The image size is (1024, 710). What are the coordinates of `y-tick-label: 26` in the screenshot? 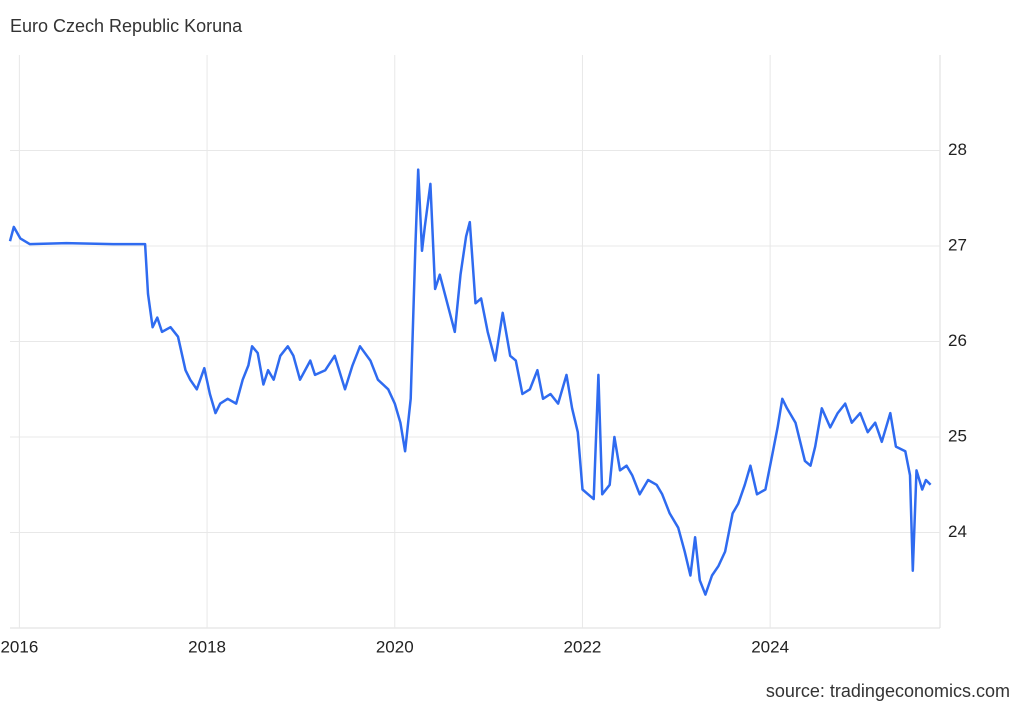 It's located at (957, 340).